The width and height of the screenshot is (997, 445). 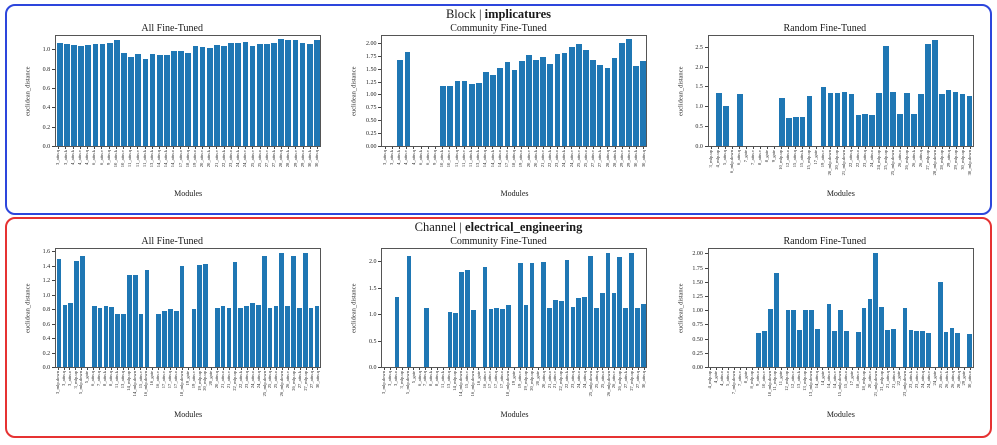 What do you see at coordinates (928, 160) in the screenshot?
I see `x-tick-label: 27_mlp.up` at bounding box center [928, 160].